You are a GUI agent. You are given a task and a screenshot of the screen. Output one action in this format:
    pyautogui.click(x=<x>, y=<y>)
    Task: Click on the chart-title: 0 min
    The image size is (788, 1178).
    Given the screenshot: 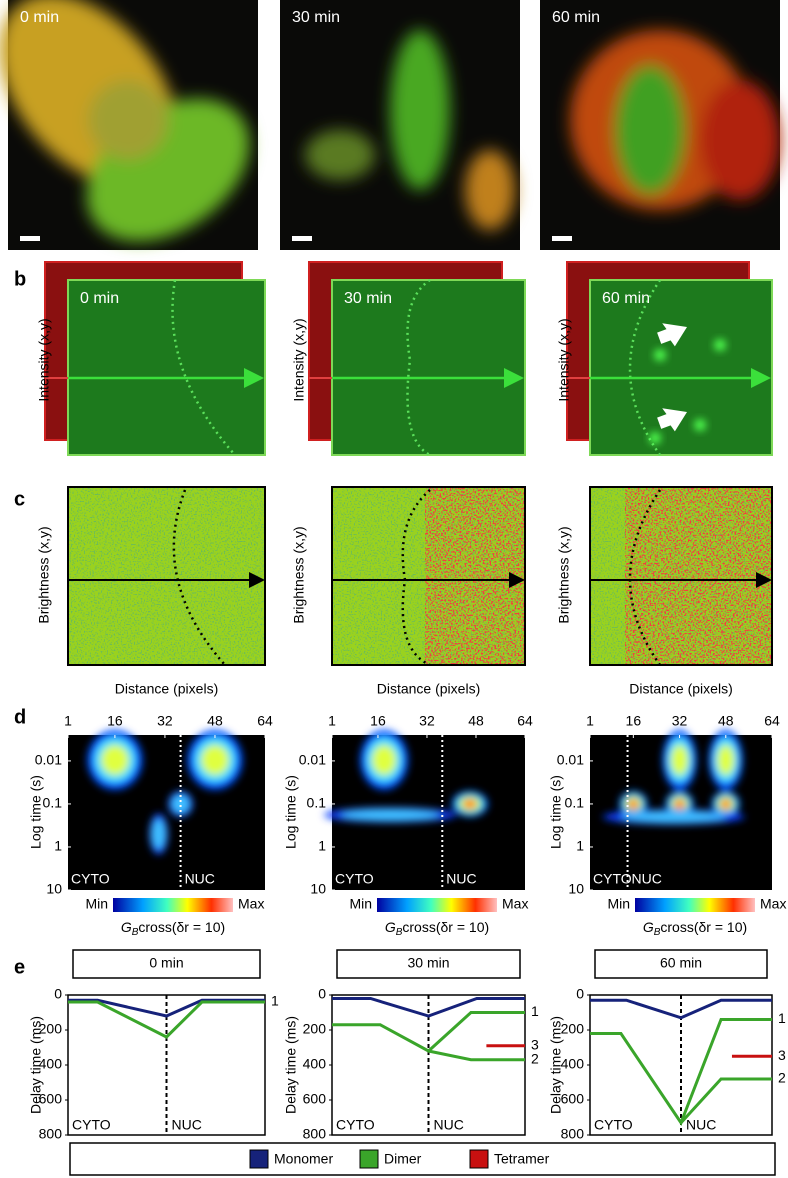 What is the action you would take?
    pyautogui.click(x=166, y=963)
    